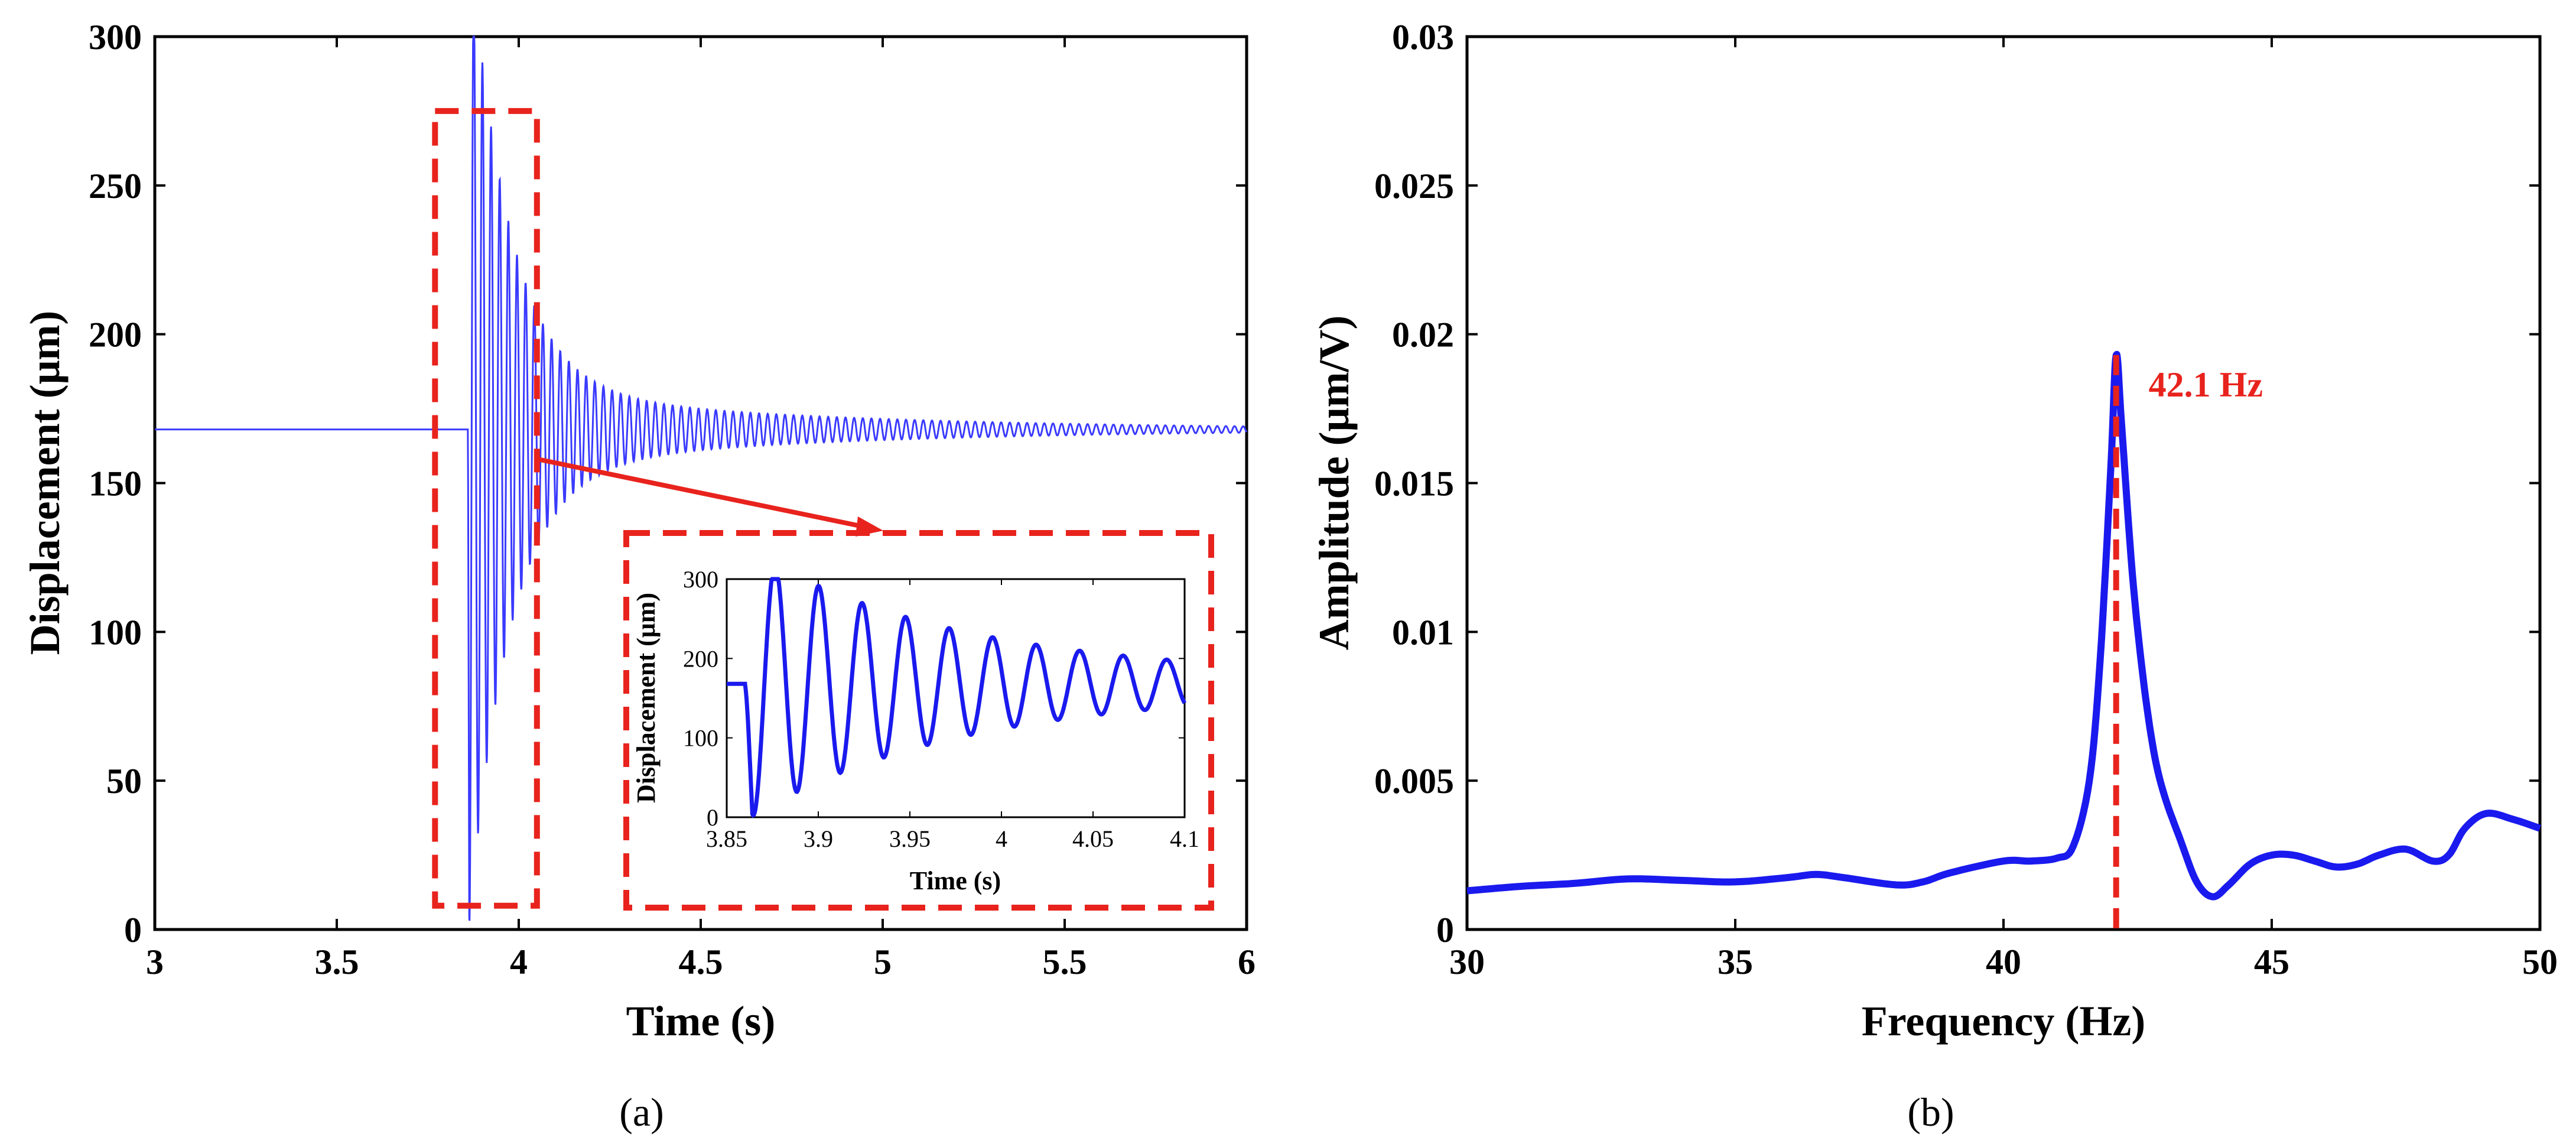  What do you see at coordinates (647, 698) in the screenshot?
I see `inset-y-label: Displacement (μm)` at bounding box center [647, 698].